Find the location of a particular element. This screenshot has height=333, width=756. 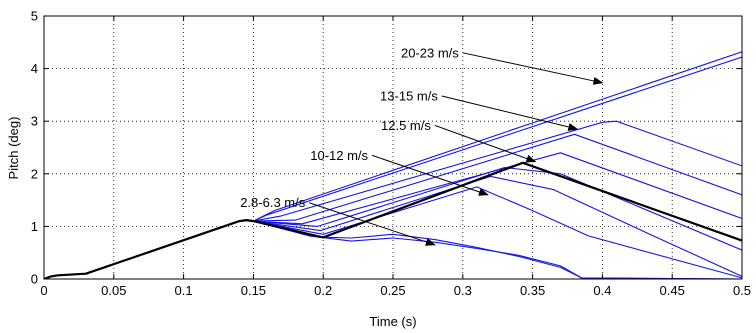

y-tick-label: 4 is located at coordinates (34, 68).